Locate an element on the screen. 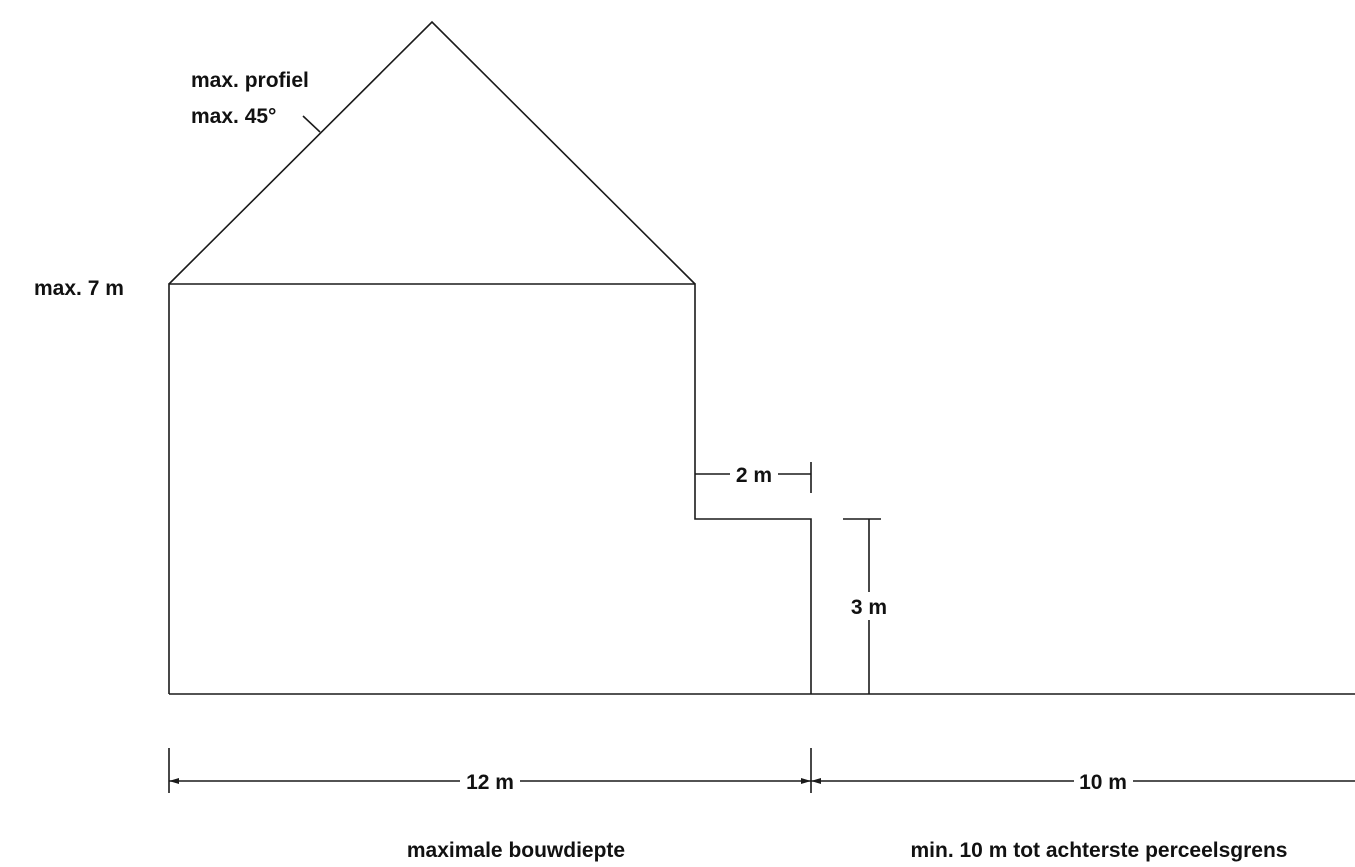 This screenshot has height=867, width=1355. roof-outline is located at coordinates (432, 153).